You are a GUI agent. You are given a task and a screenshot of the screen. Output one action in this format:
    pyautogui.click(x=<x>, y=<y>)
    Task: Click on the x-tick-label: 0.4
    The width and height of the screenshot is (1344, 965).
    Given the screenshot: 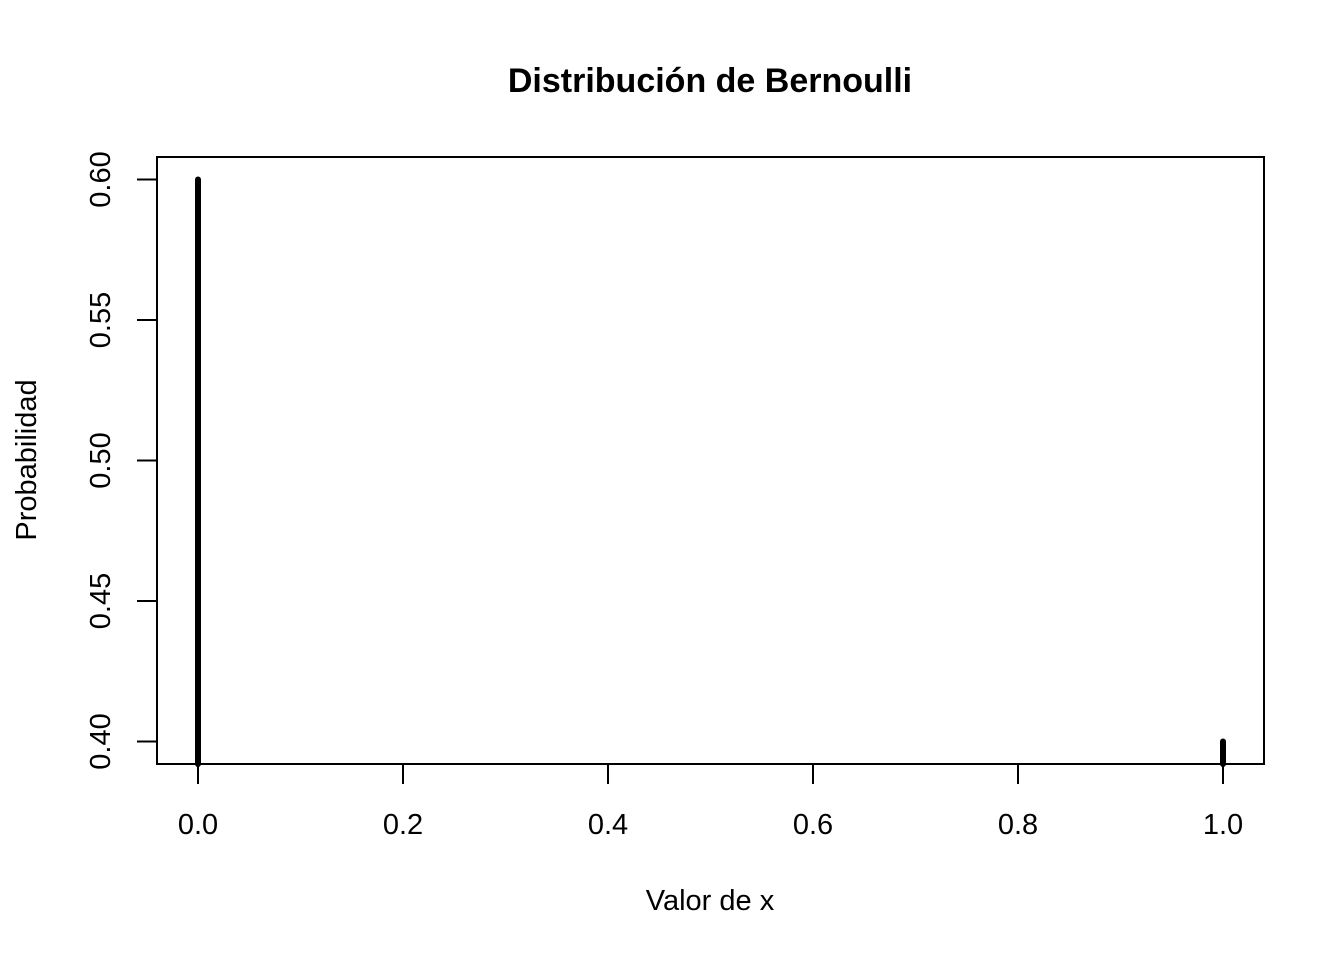 What is the action you would take?
    pyautogui.click(x=608, y=825)
    